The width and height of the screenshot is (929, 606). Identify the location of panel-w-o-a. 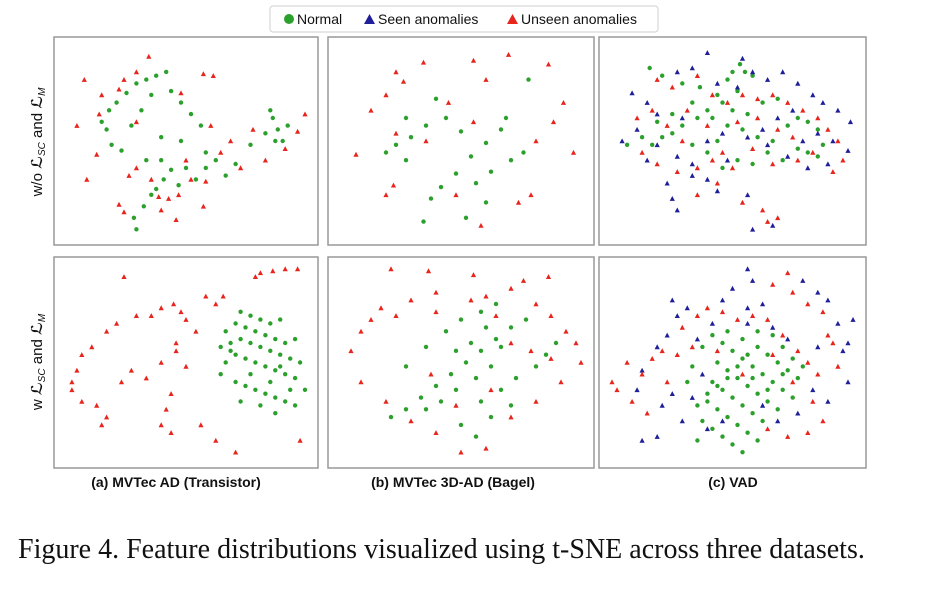
(186, 141).